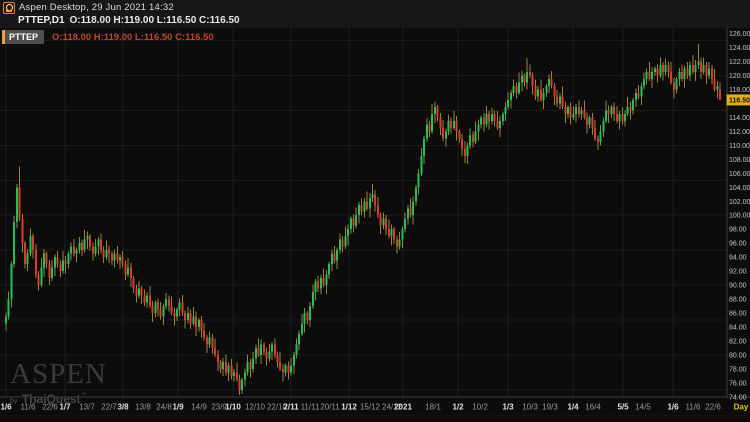  I want to click on ohlc-readout: O:118.00 H:119.00 L:116.50 C:116.50, so click(154, 20).